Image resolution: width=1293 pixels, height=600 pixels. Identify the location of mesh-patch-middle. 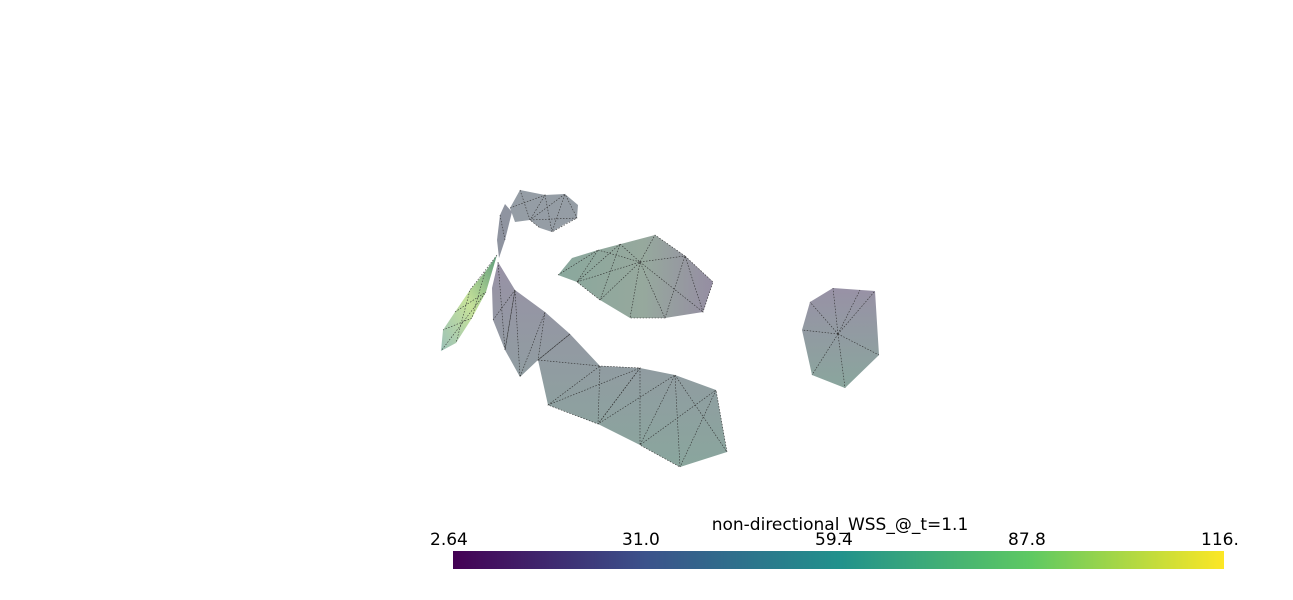
(635, 276).